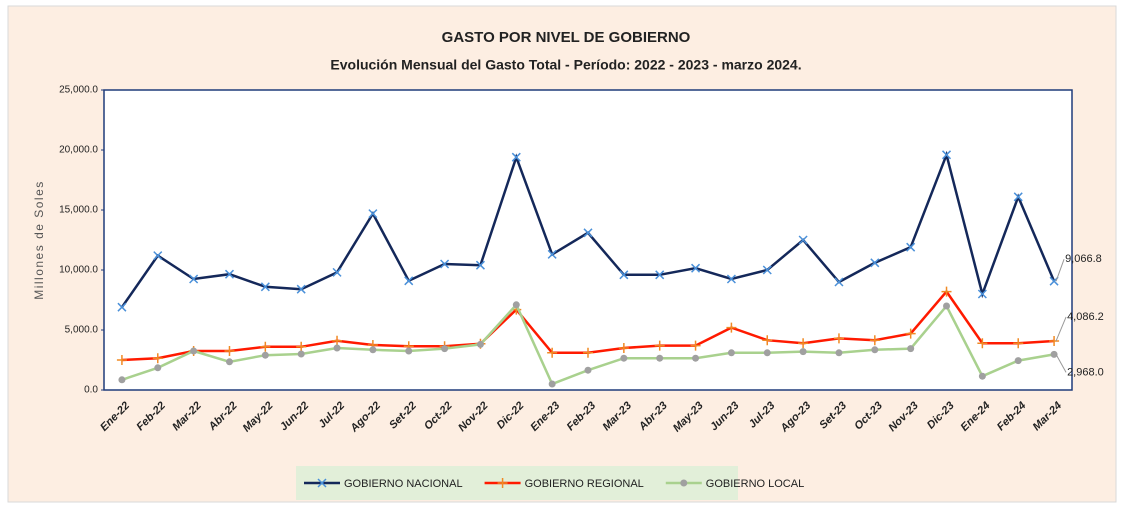  What do you see at coordinates (1083, 259) in the screenshot?
I see `data-label: 9,066.8` at bounding box center [1083, 259].